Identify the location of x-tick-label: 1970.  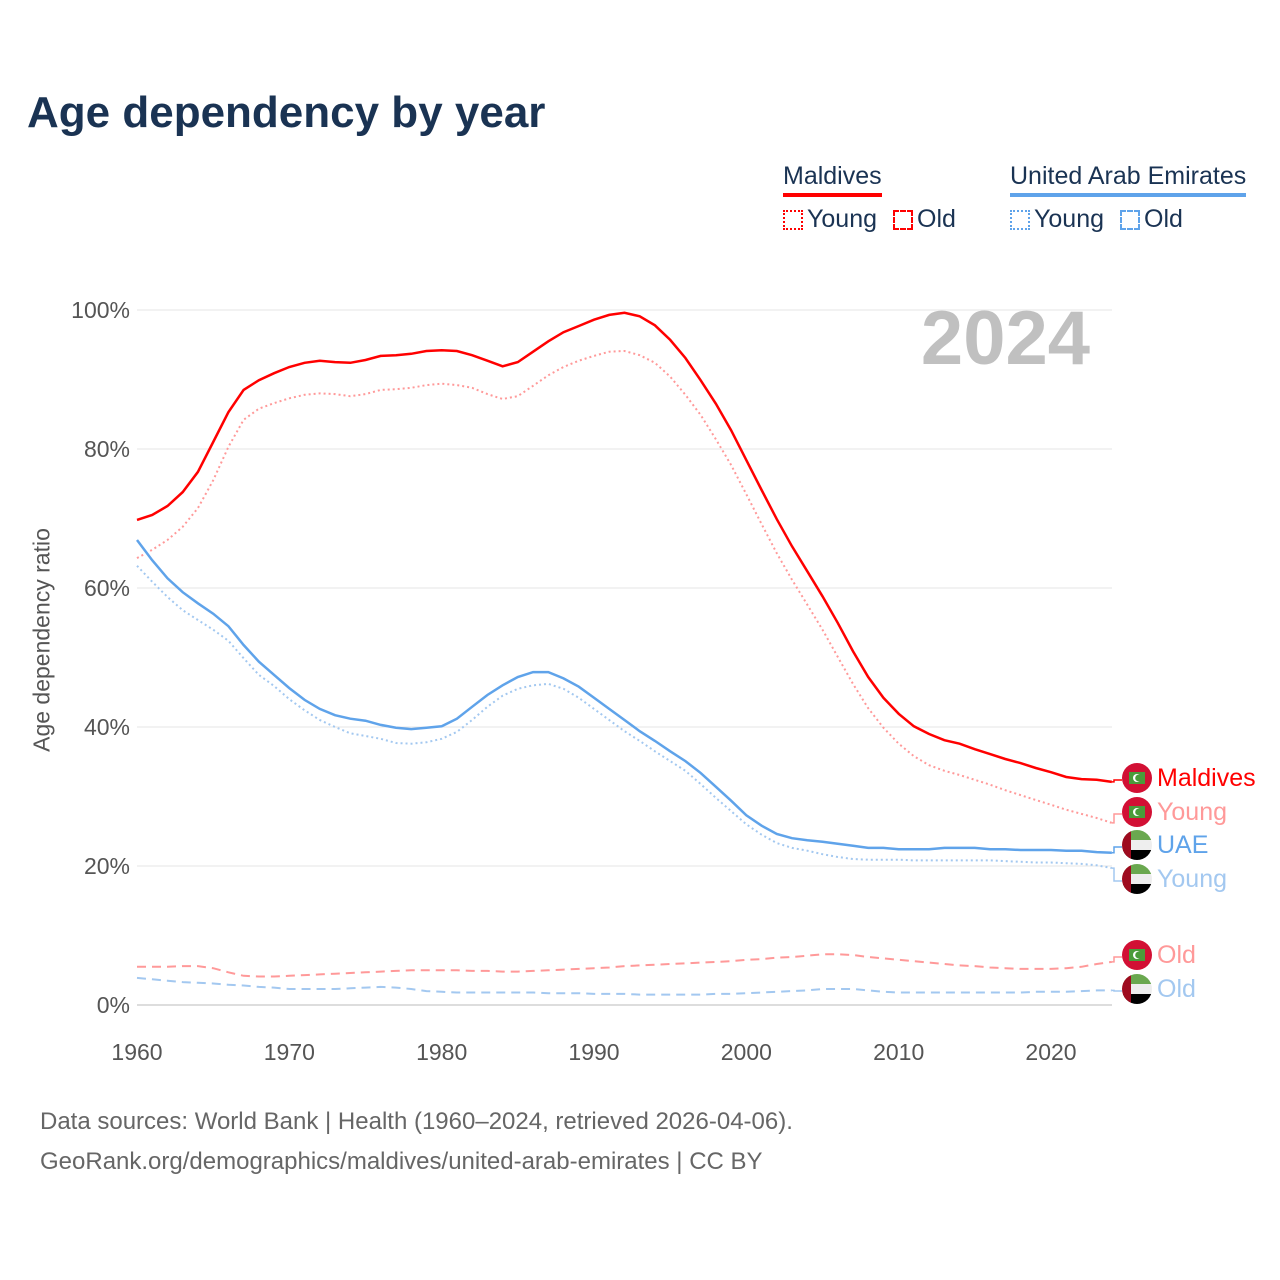
(289, 1052).